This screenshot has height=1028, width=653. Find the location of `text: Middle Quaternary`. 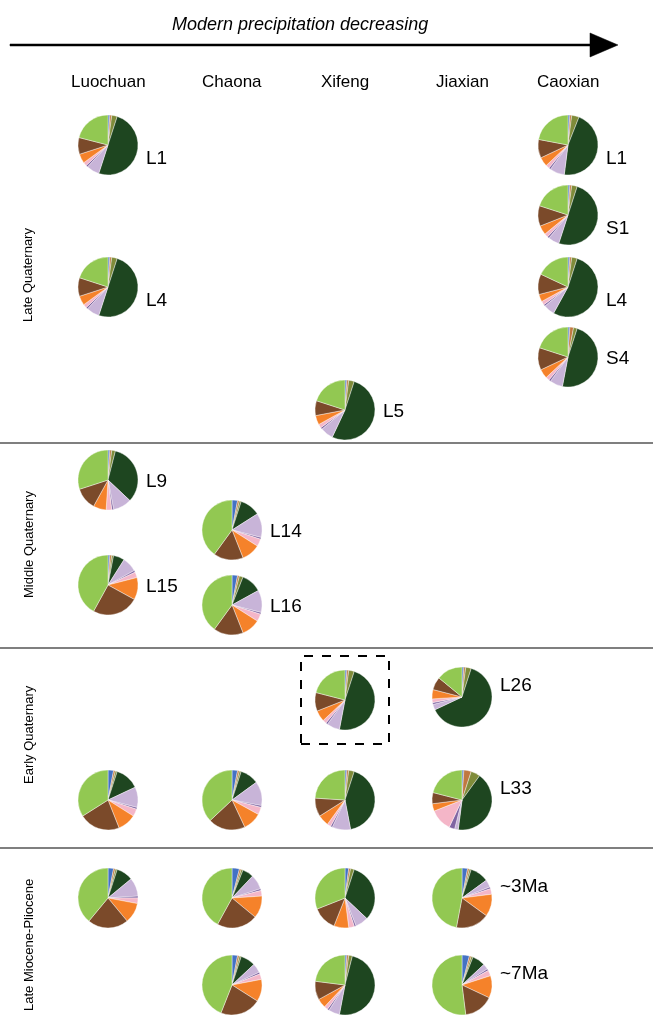

text: Middle Quaternary is located at coordinates (28, 544).